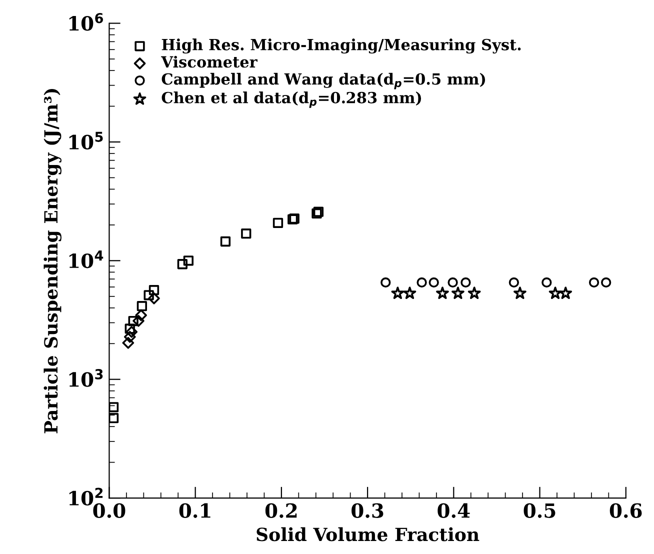 This screenshot has height=554, width=654. I want to click on legend-label: Viscometer, so click(209, 62).